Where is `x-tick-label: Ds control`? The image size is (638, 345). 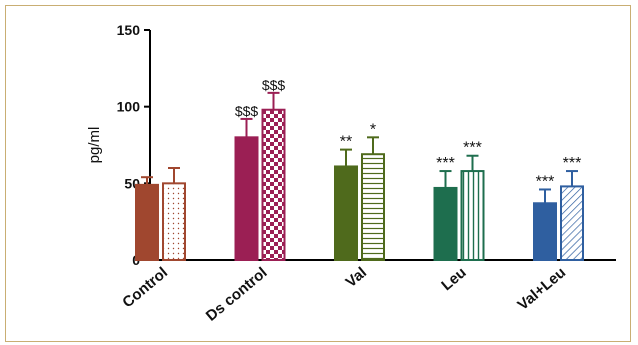
x-tick-label: Ds control is located at coordinates (237, 294).